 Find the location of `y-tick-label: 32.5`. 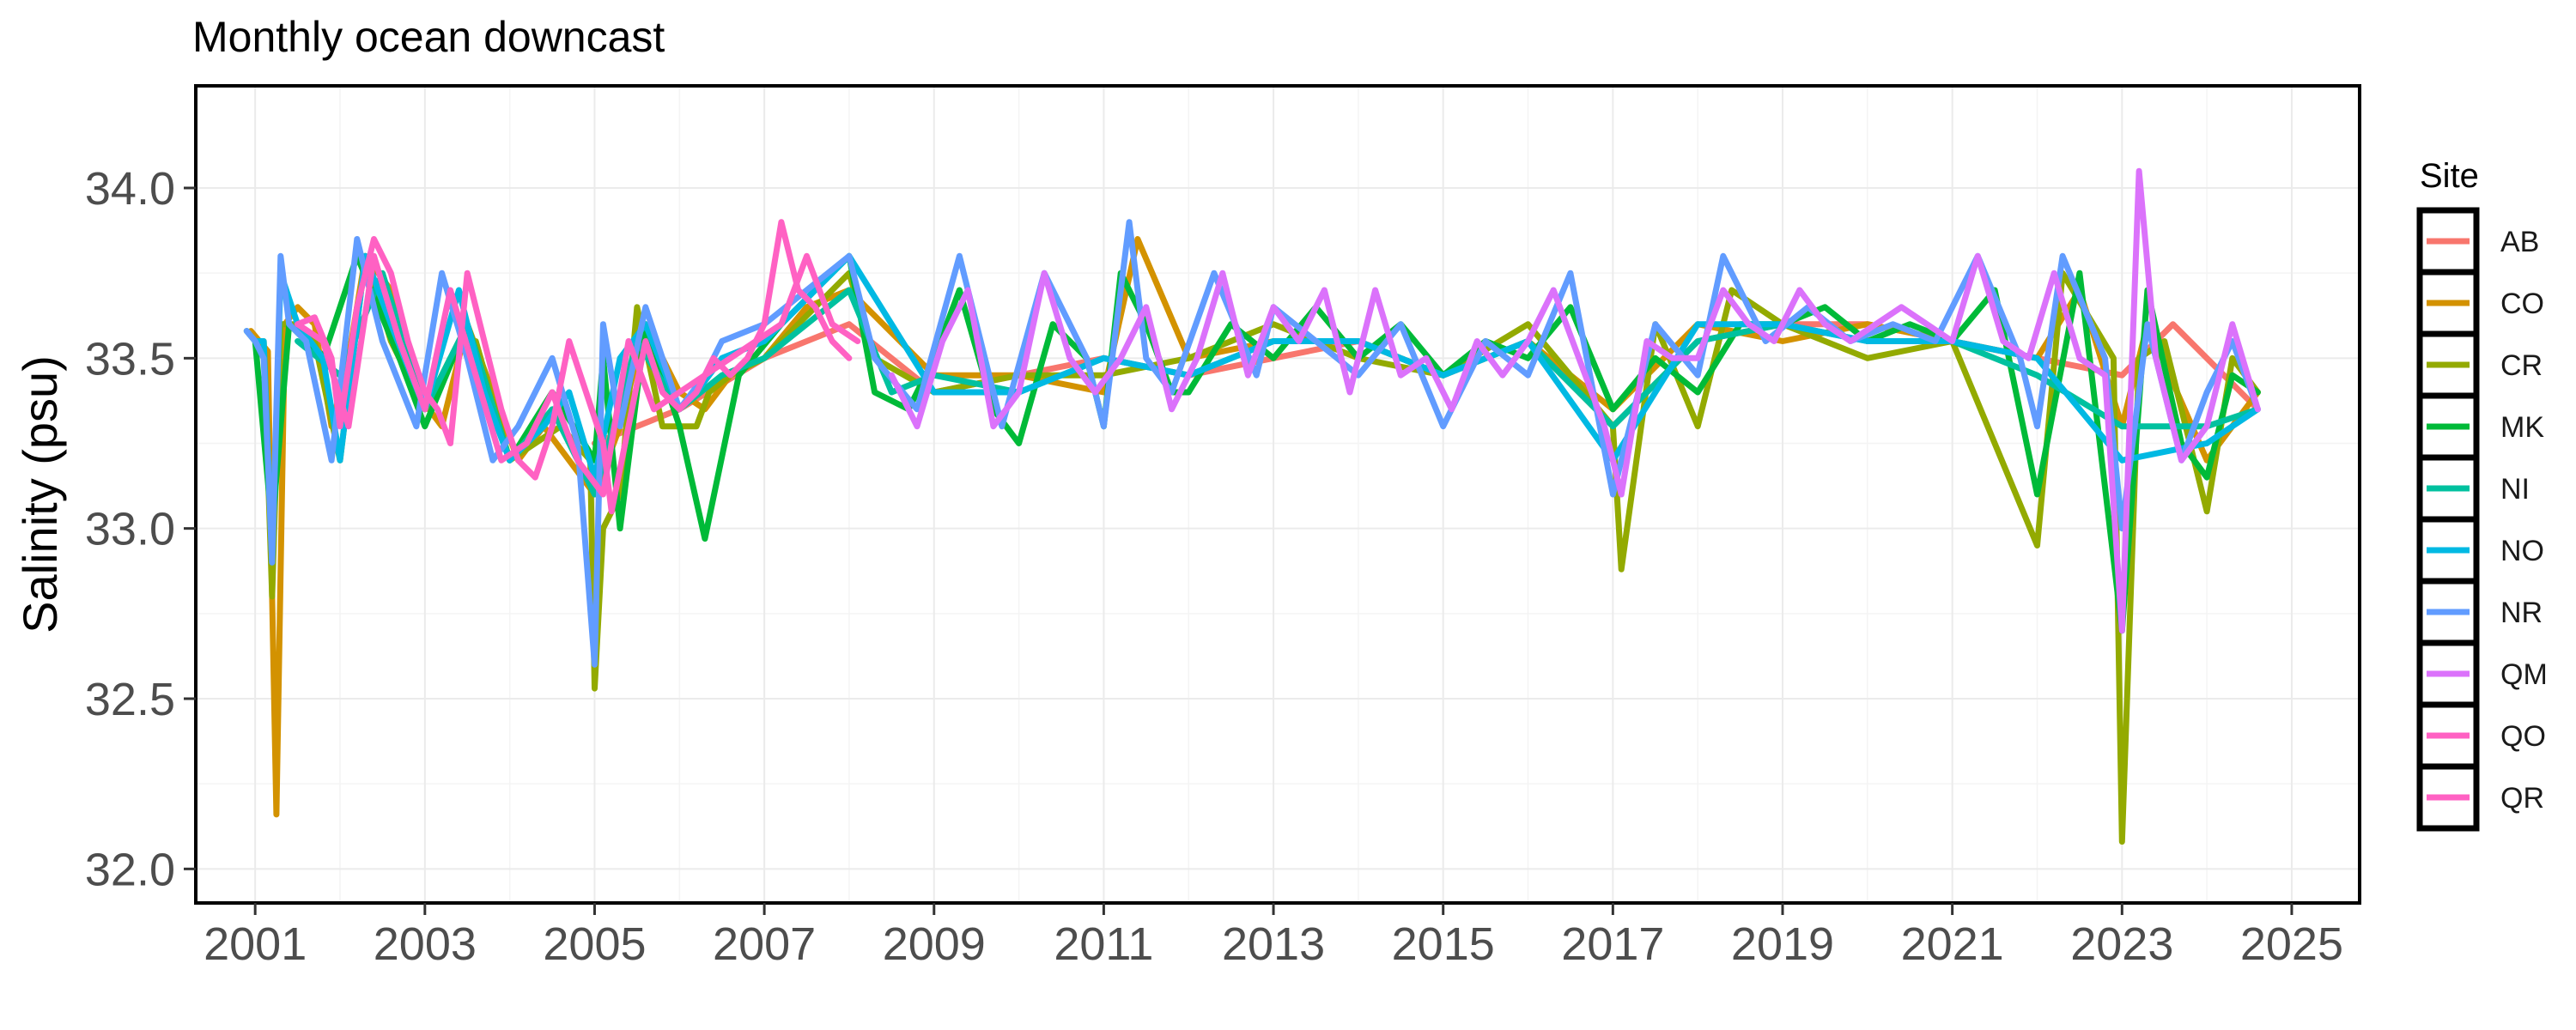

y-tick-label: 32.5 is located at coordinates (130, 699).